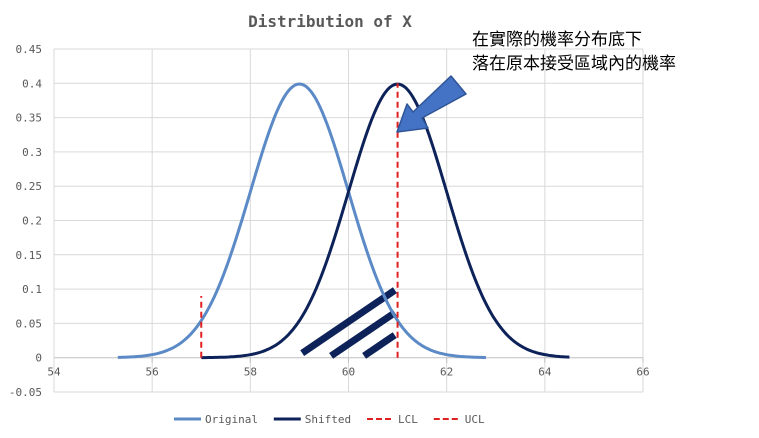 Image resolution: width=759 pixels, height=438 pixels. What do you see at coordinates (32, 83) in the screenshot?
I see `y-tick-label: 0.4` at bounding box center [32, 83].